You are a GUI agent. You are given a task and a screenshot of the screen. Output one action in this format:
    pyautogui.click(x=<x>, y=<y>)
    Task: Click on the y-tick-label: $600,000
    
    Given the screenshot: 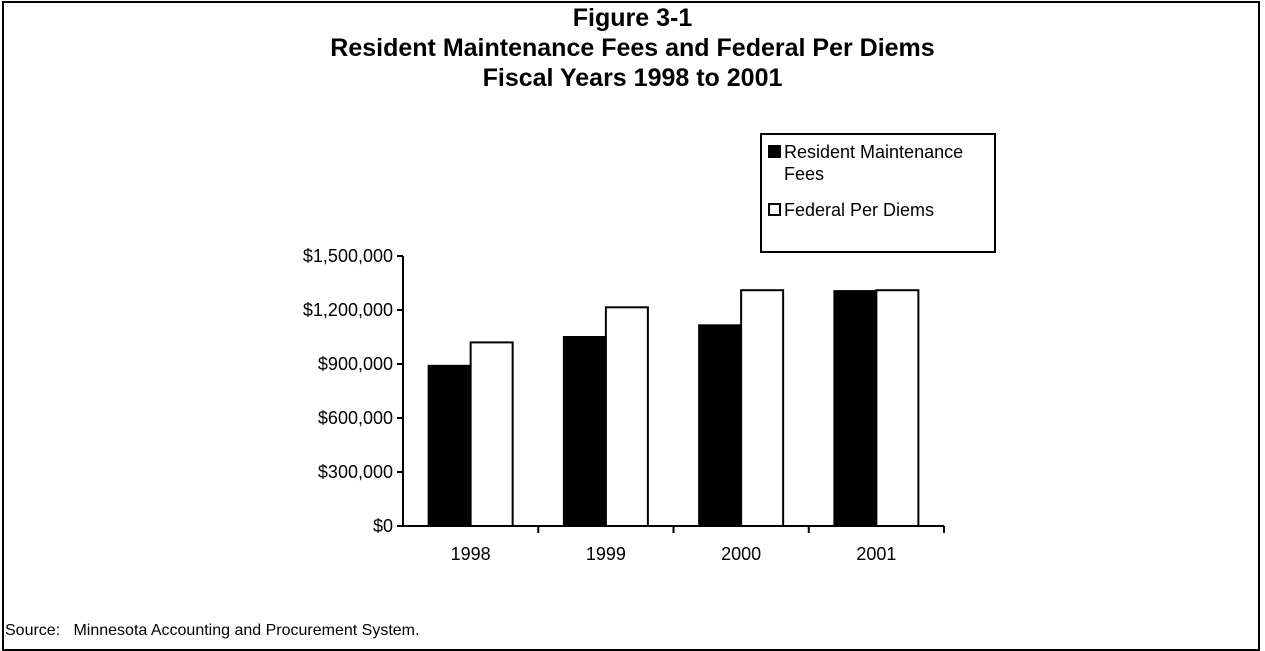 What is the action you would take?
    pyautogui.click(x=355, y=418)
    